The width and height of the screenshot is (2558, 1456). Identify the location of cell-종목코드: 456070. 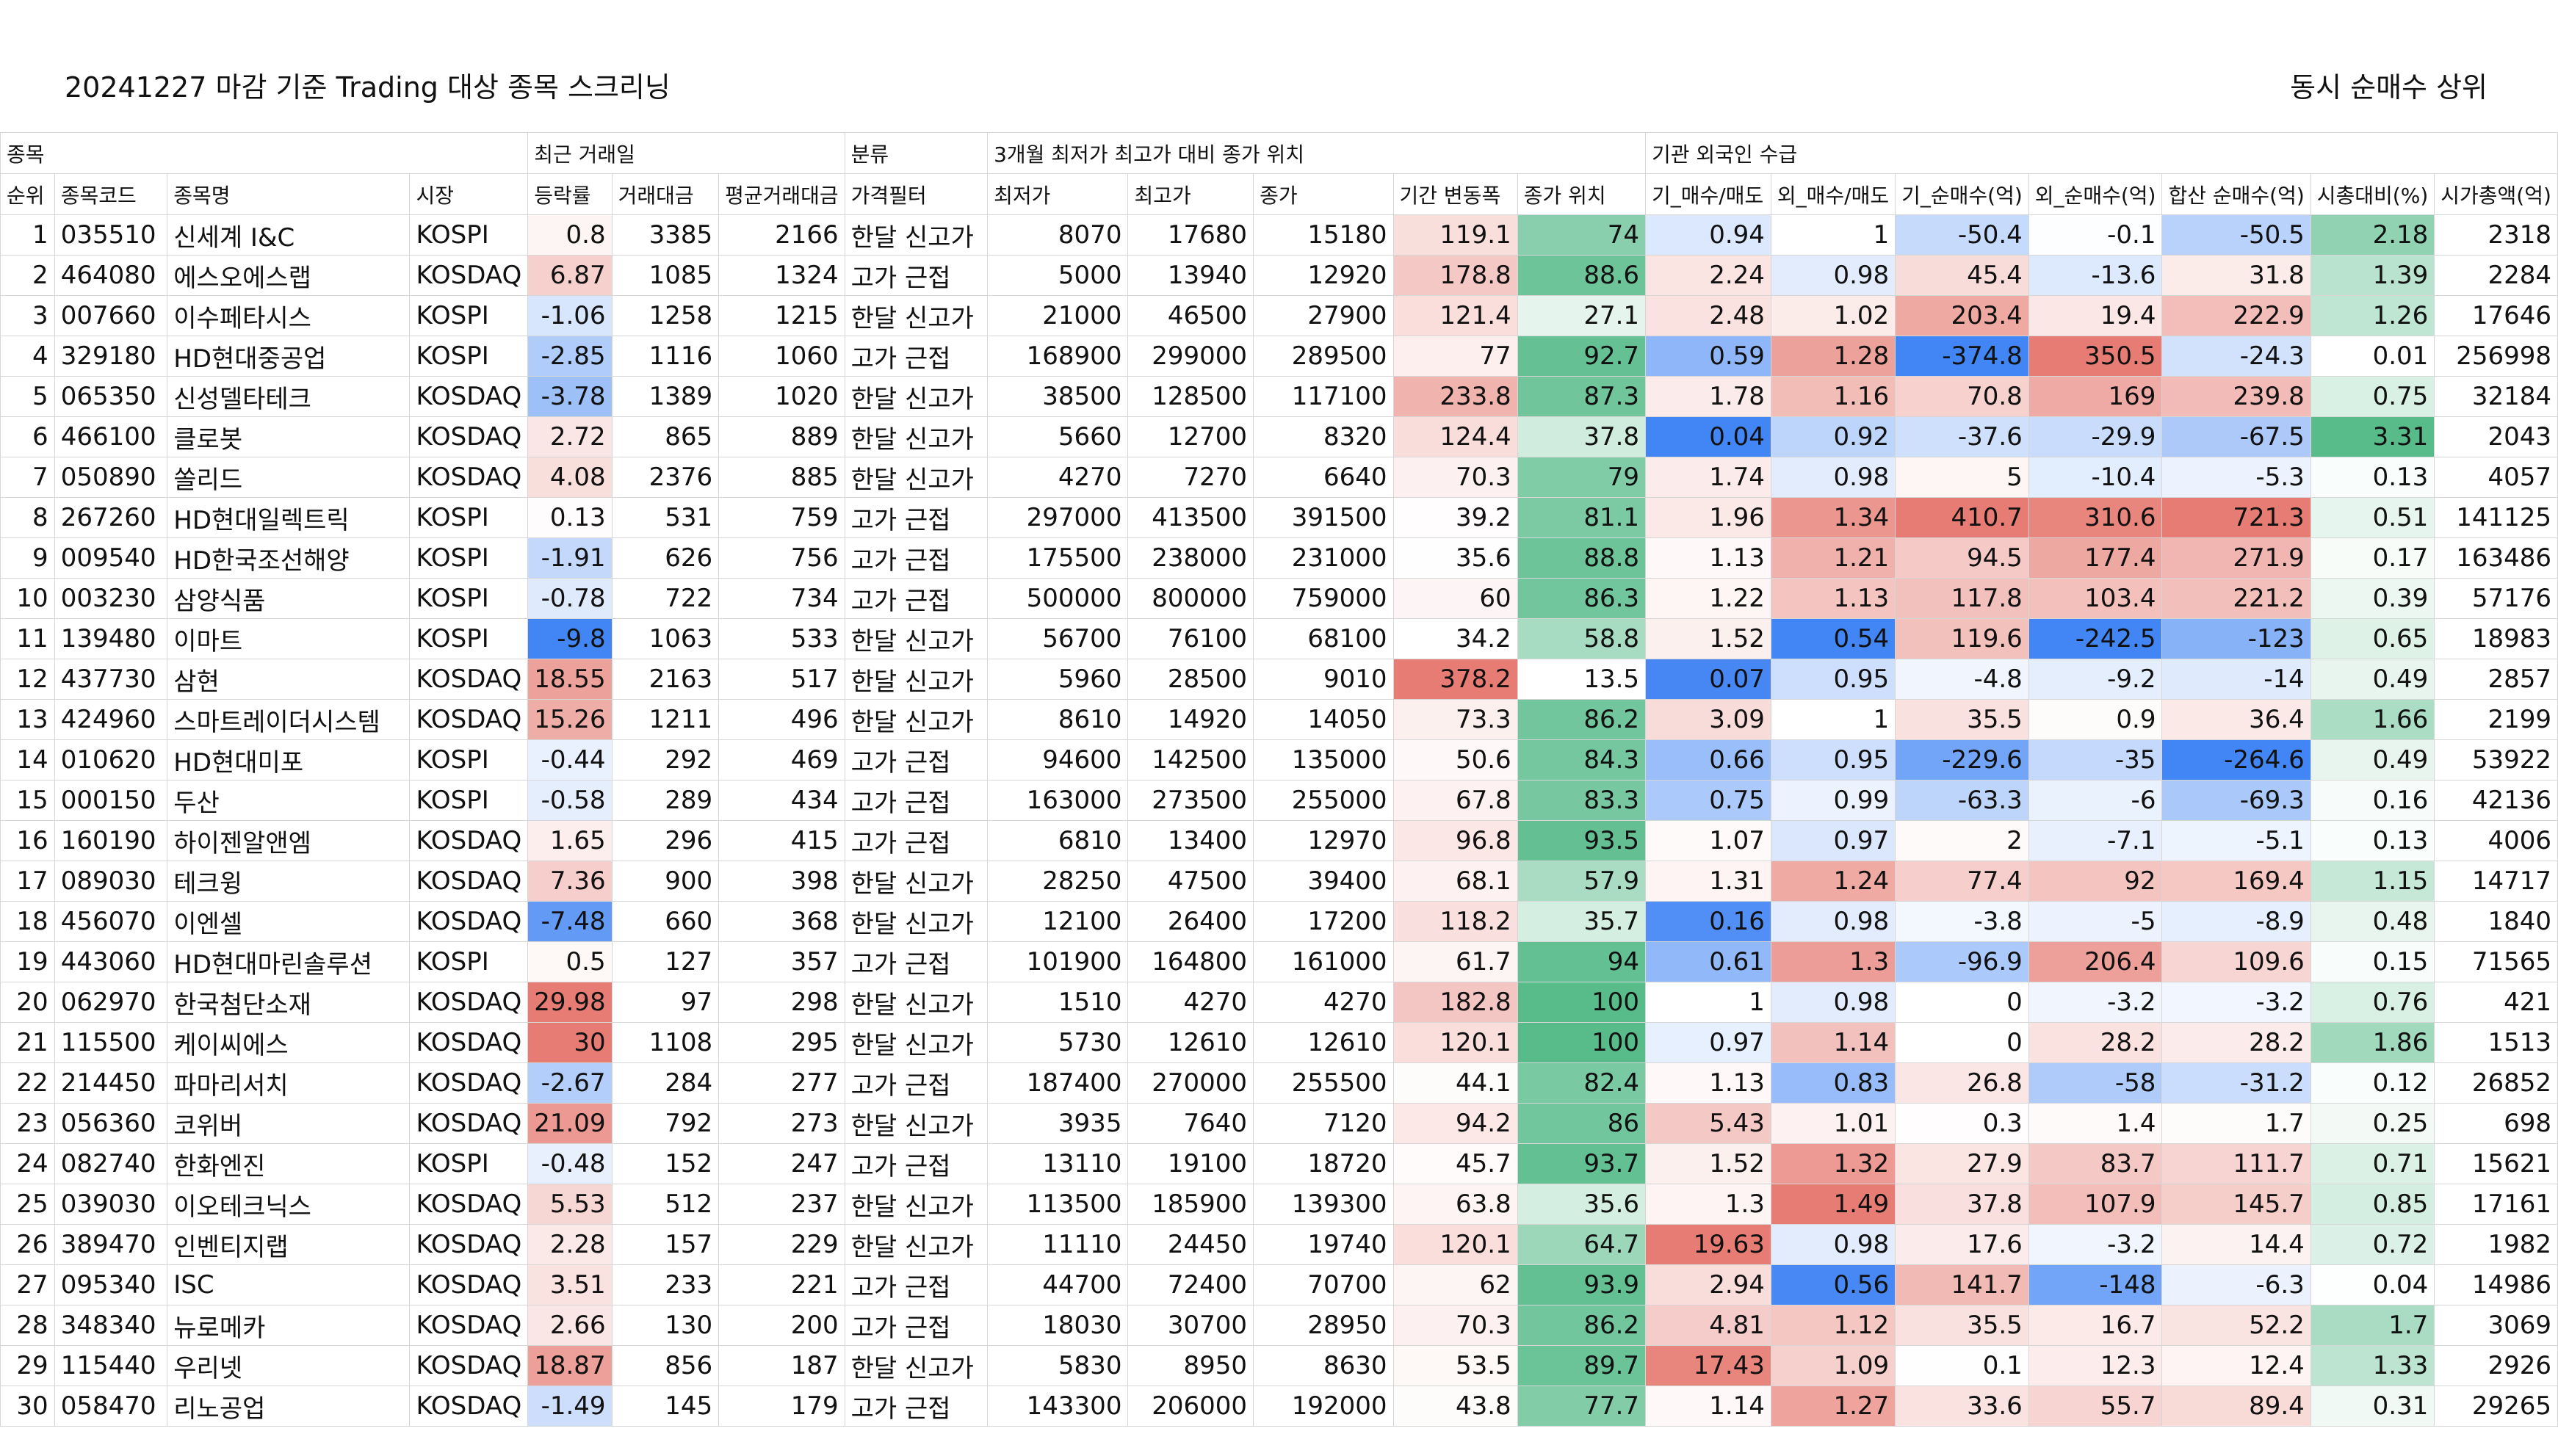
(111, 921).